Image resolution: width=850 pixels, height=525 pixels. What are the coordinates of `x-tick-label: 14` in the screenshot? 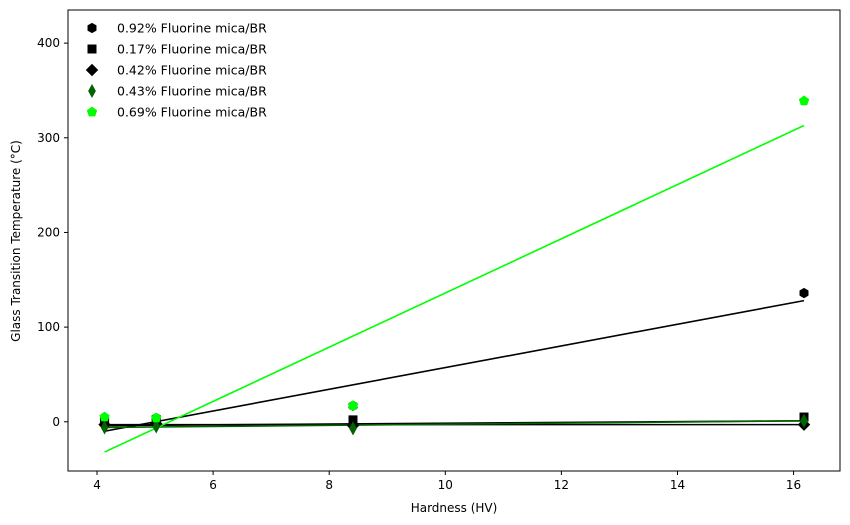 It's located at (677, 485).